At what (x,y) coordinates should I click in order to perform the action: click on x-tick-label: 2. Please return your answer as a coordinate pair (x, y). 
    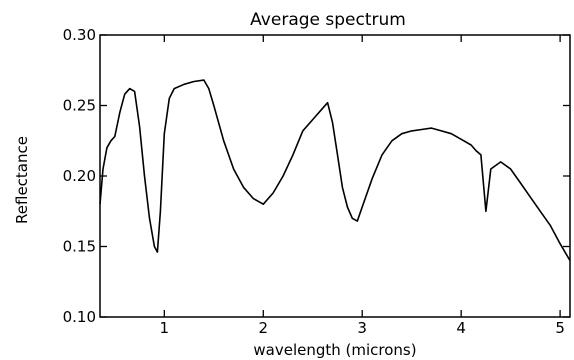
    Looking at the image, I should click on (263, 328).